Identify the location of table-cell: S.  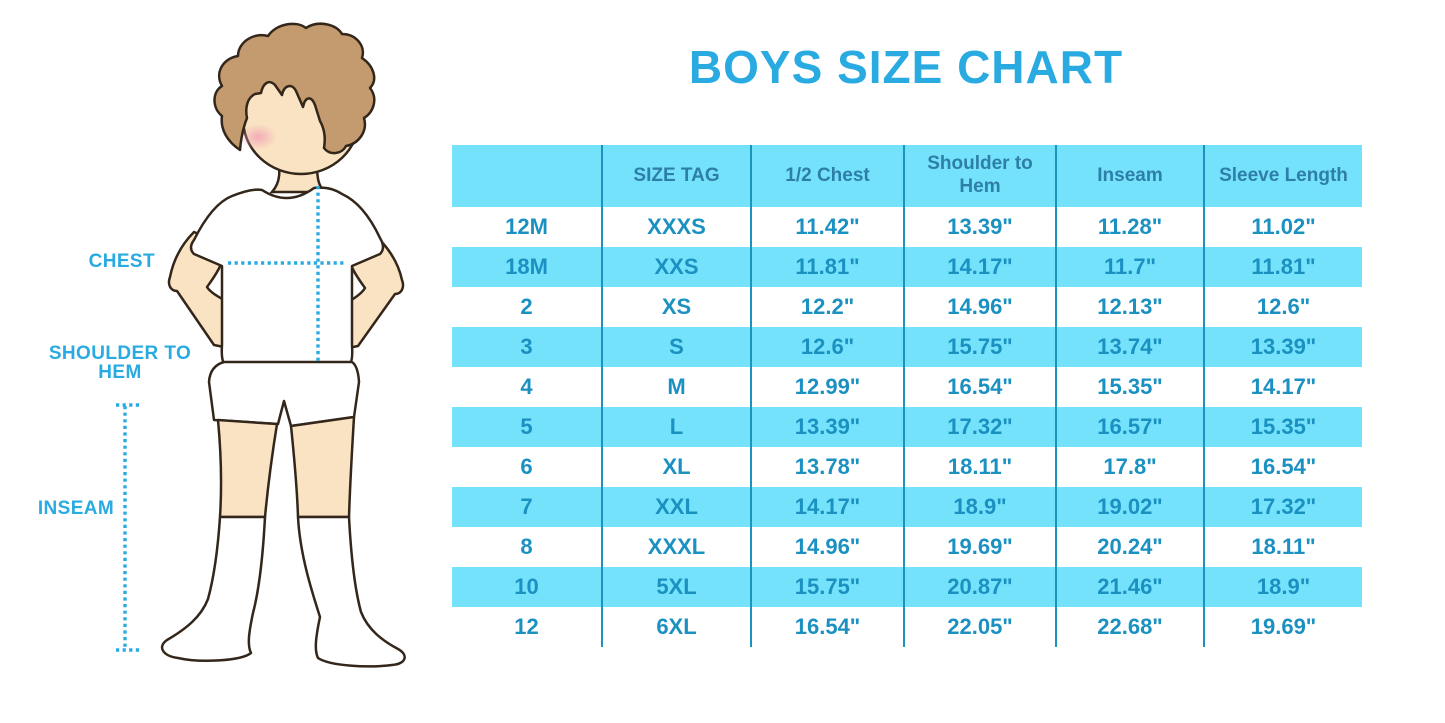
(677, 347).